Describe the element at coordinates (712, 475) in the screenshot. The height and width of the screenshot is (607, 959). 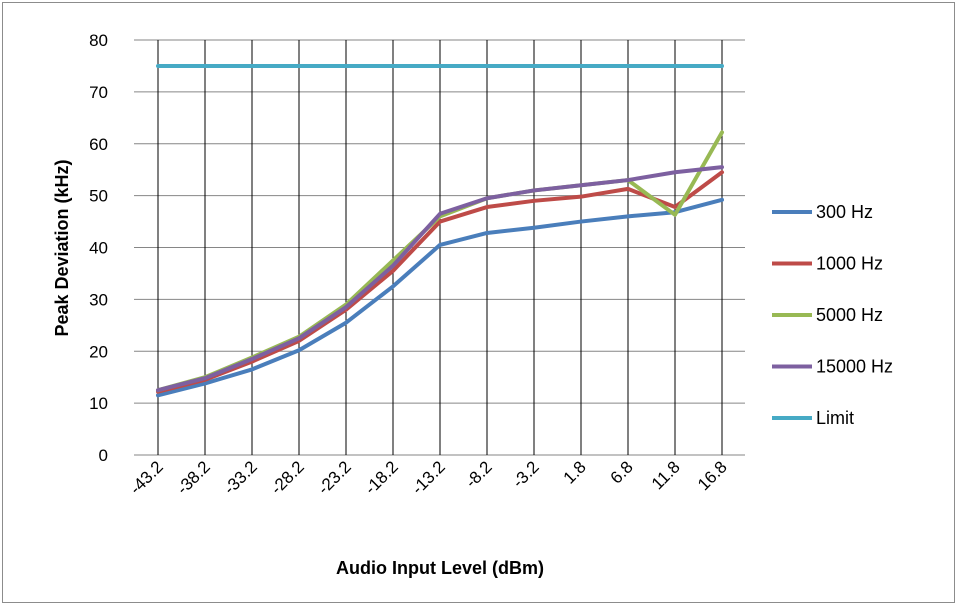
I see `x-tick-label: 16.8` at that location.